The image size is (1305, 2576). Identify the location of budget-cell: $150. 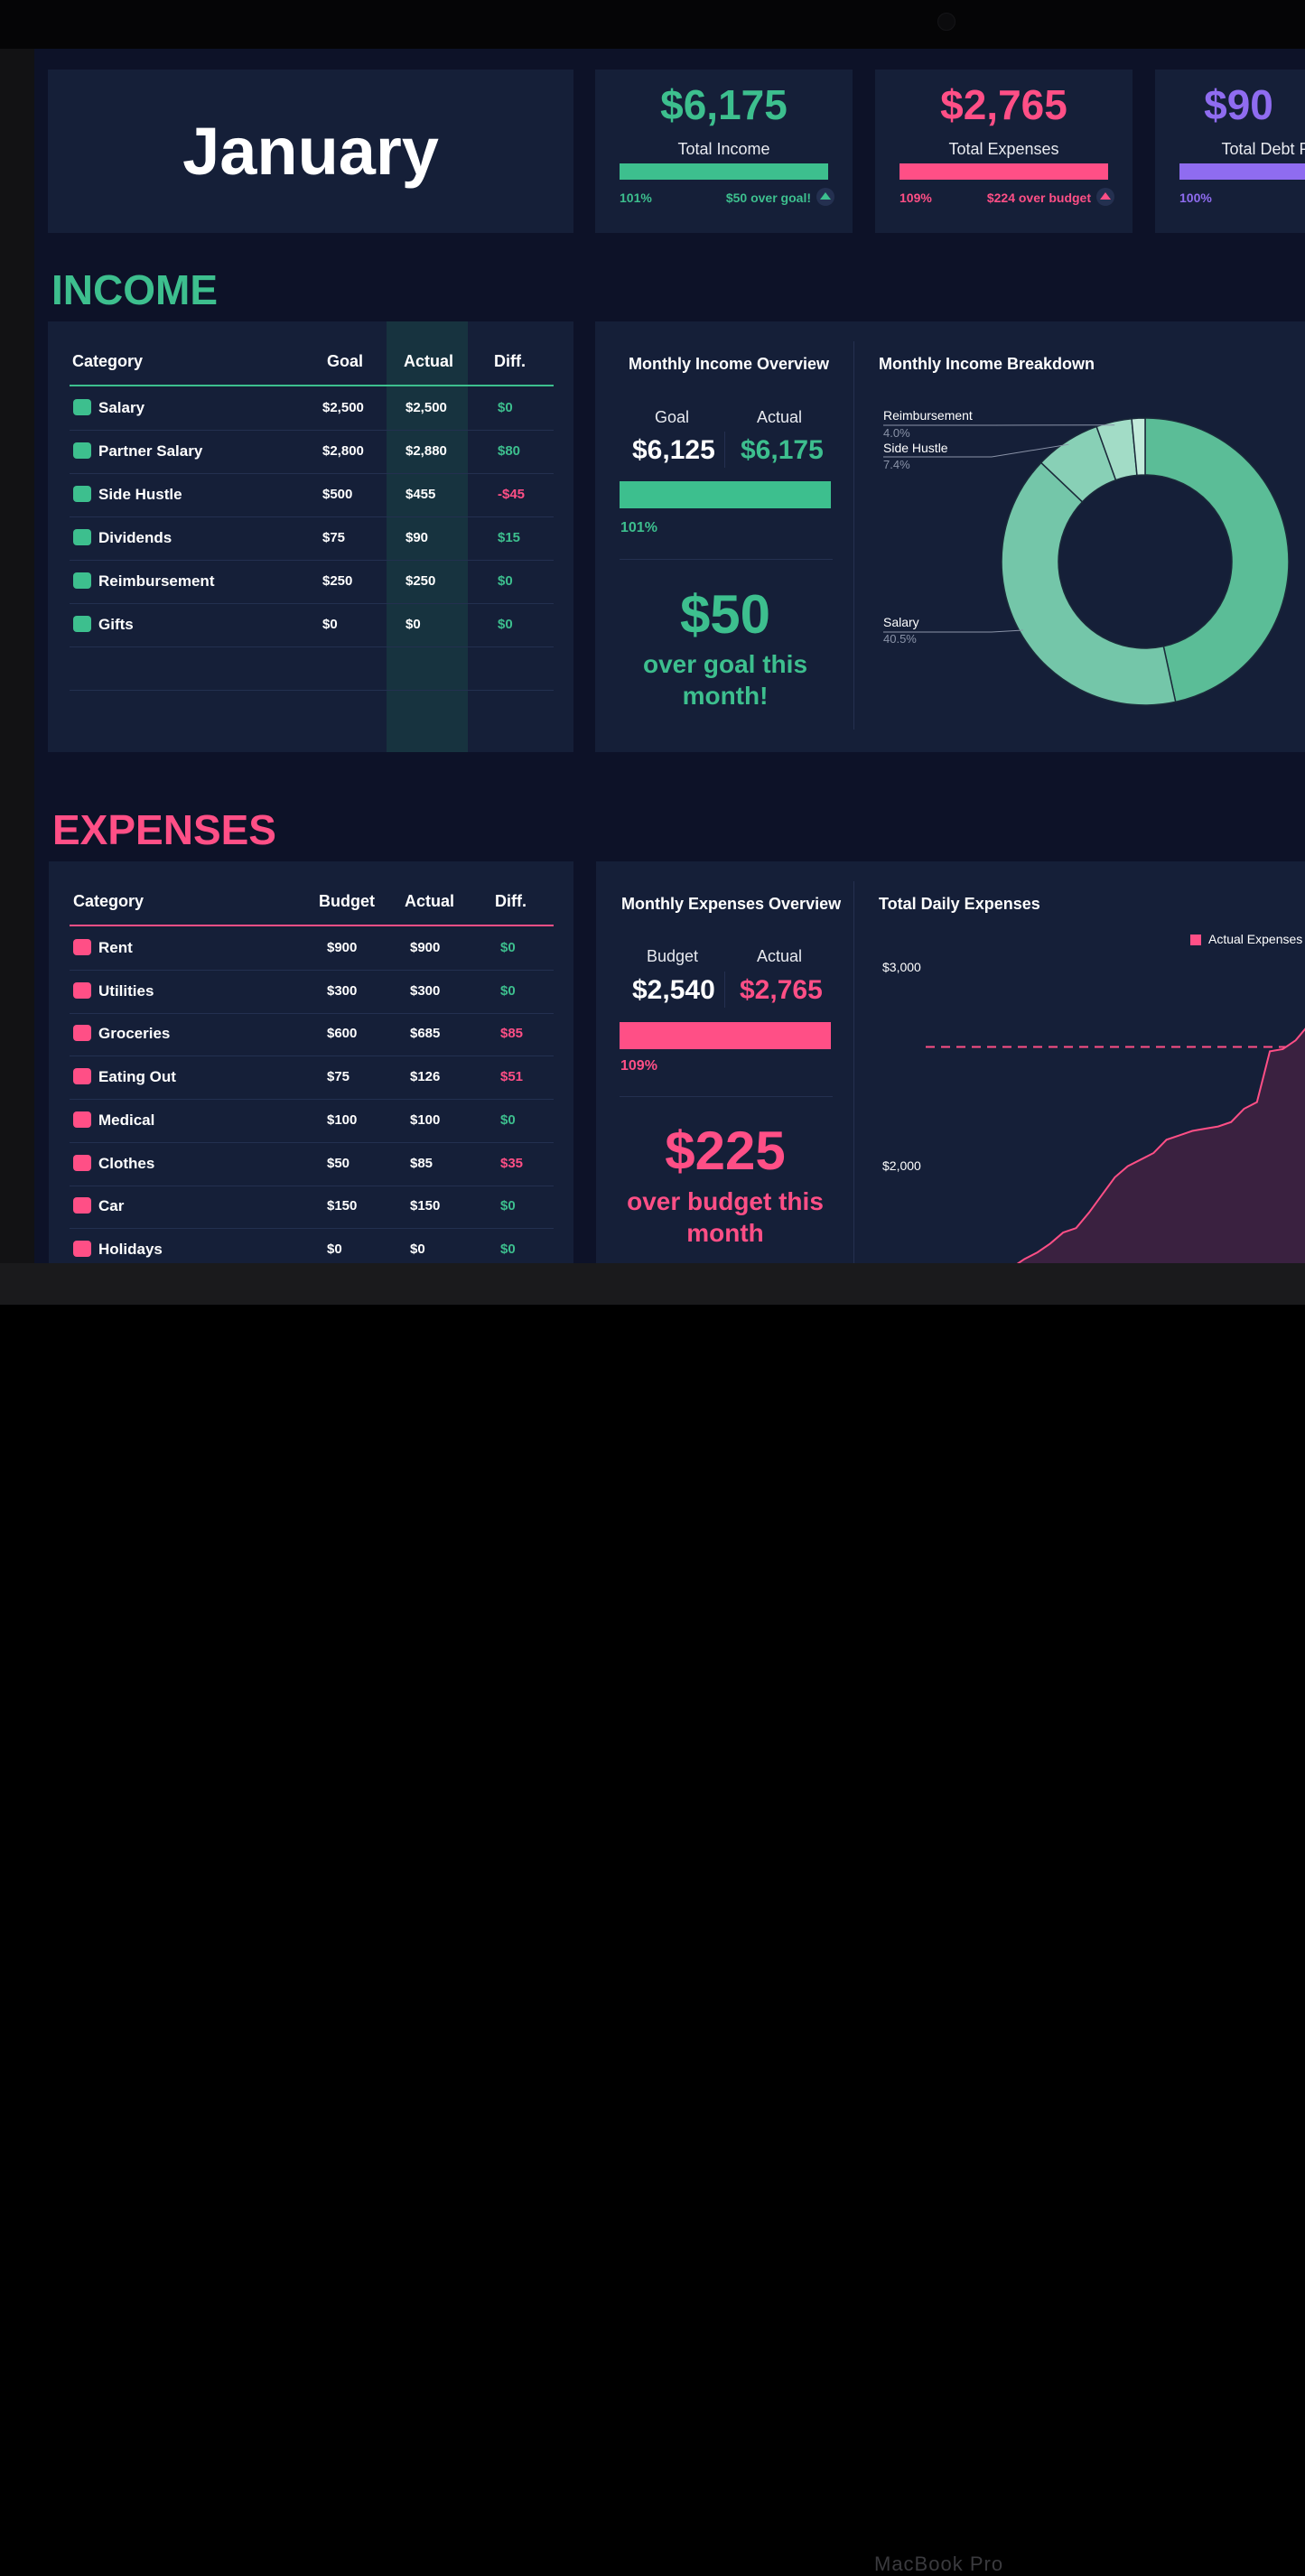
(342, 1206).